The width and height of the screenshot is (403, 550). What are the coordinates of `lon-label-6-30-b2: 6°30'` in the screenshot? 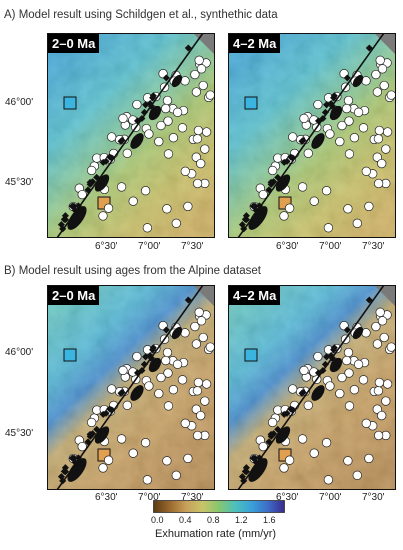 It's located at (287, 497).